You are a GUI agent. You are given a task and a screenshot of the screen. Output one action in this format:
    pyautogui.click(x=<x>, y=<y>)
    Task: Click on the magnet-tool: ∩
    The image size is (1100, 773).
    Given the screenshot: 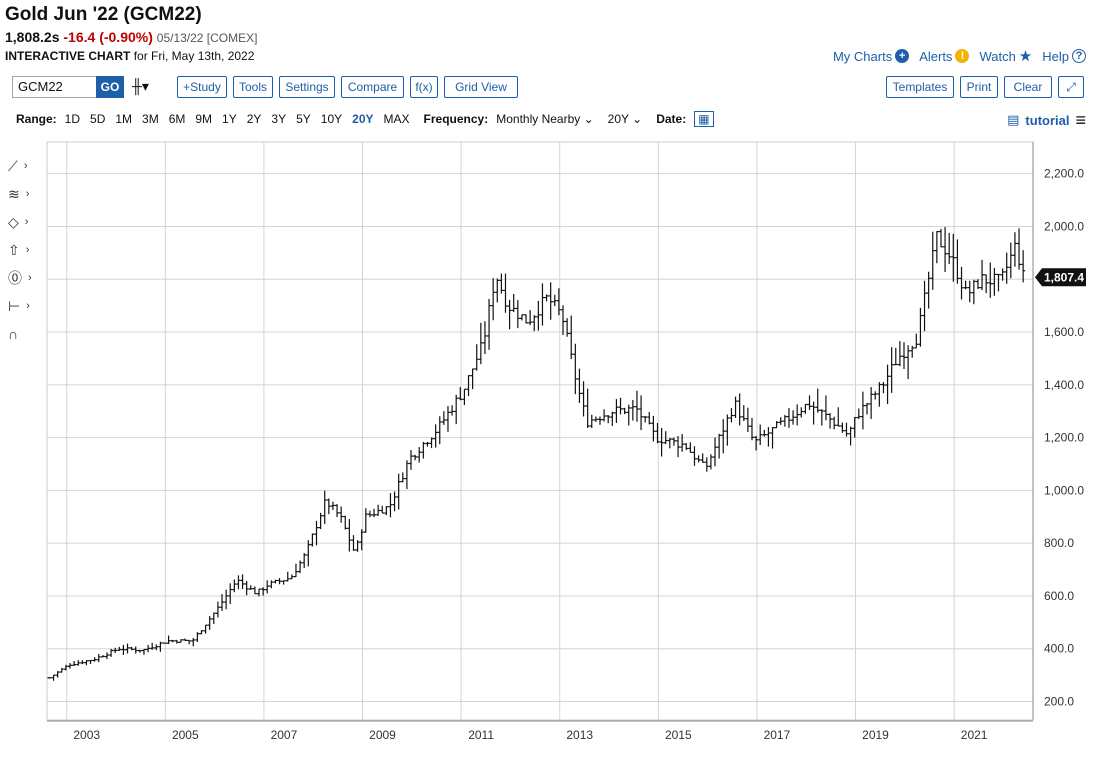 What is the action you would take?
    pyautogui.click(x=26, y=334)
    